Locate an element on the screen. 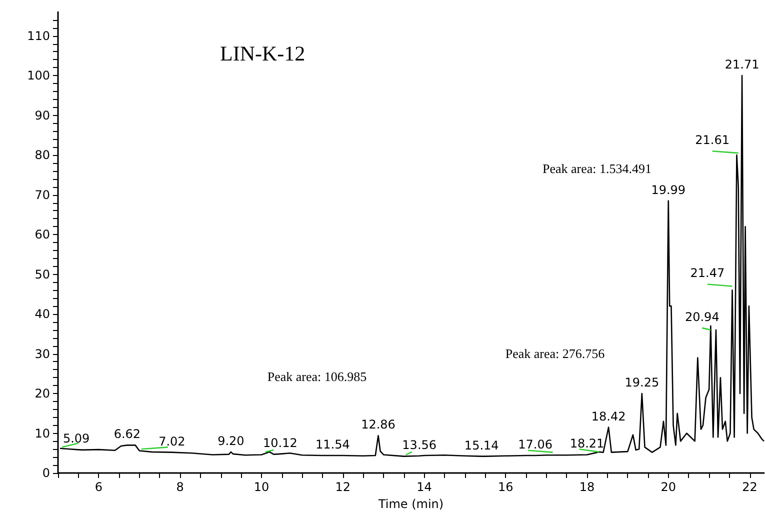  y-tick-label: 50 is located at coordinates (42, 274).